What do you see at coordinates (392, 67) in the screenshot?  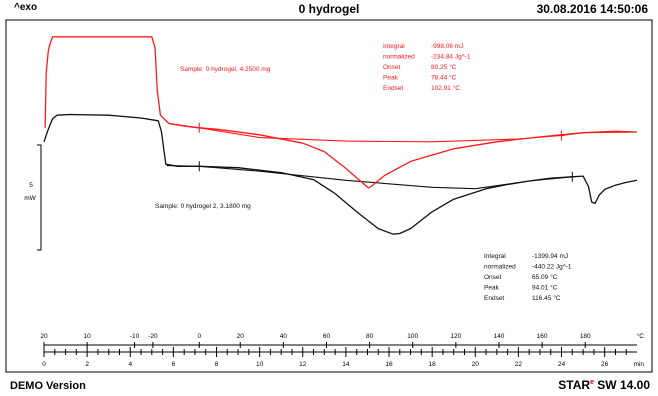 I see `annotation-key-red: Onset` at bounding box center [392, 67].